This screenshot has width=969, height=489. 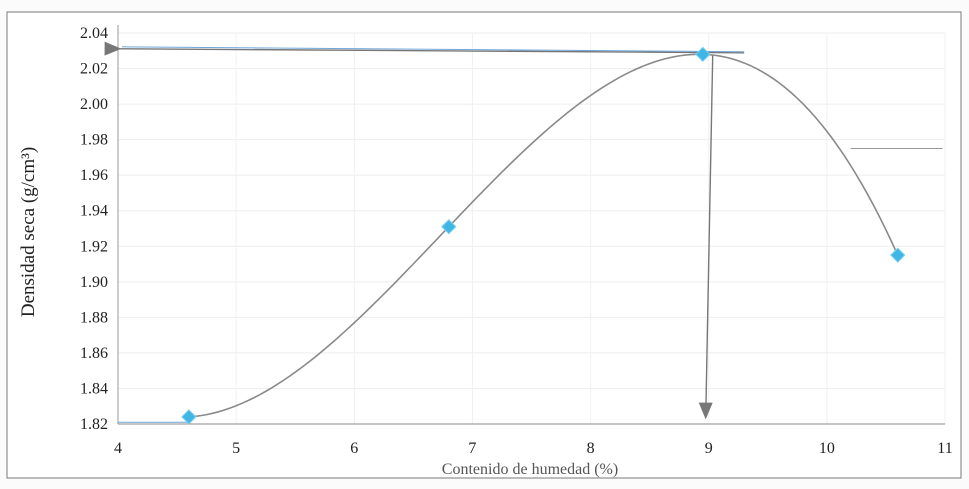 I want to click on y-tick-label: 1.86, so click(x=94, y=353).